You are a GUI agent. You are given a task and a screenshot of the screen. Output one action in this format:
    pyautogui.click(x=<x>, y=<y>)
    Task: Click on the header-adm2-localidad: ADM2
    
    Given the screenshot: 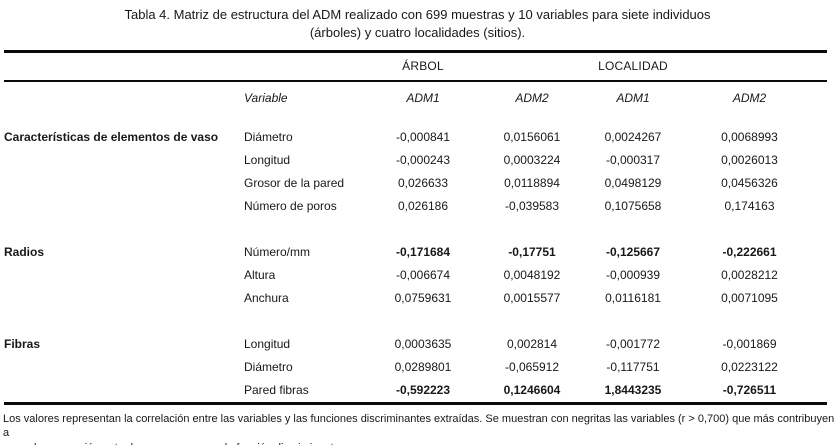 What is the action you would take?
    pyautogui.click(x=749, y=97)
    